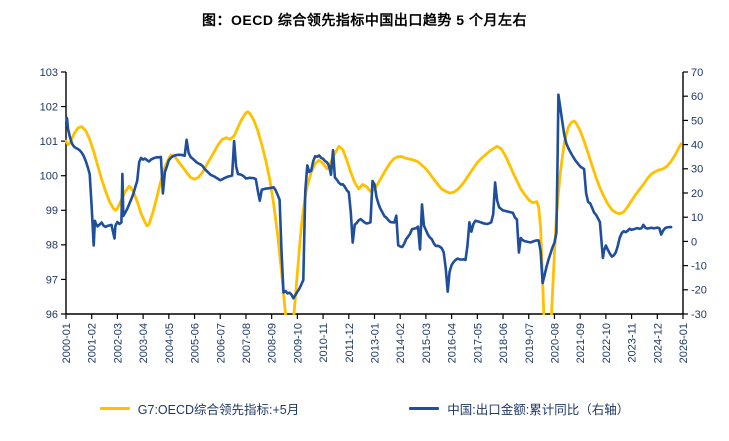 This screenshot has width=729, height=441. I want to click on x-tick-label: 2015-03, so click(427, 343).